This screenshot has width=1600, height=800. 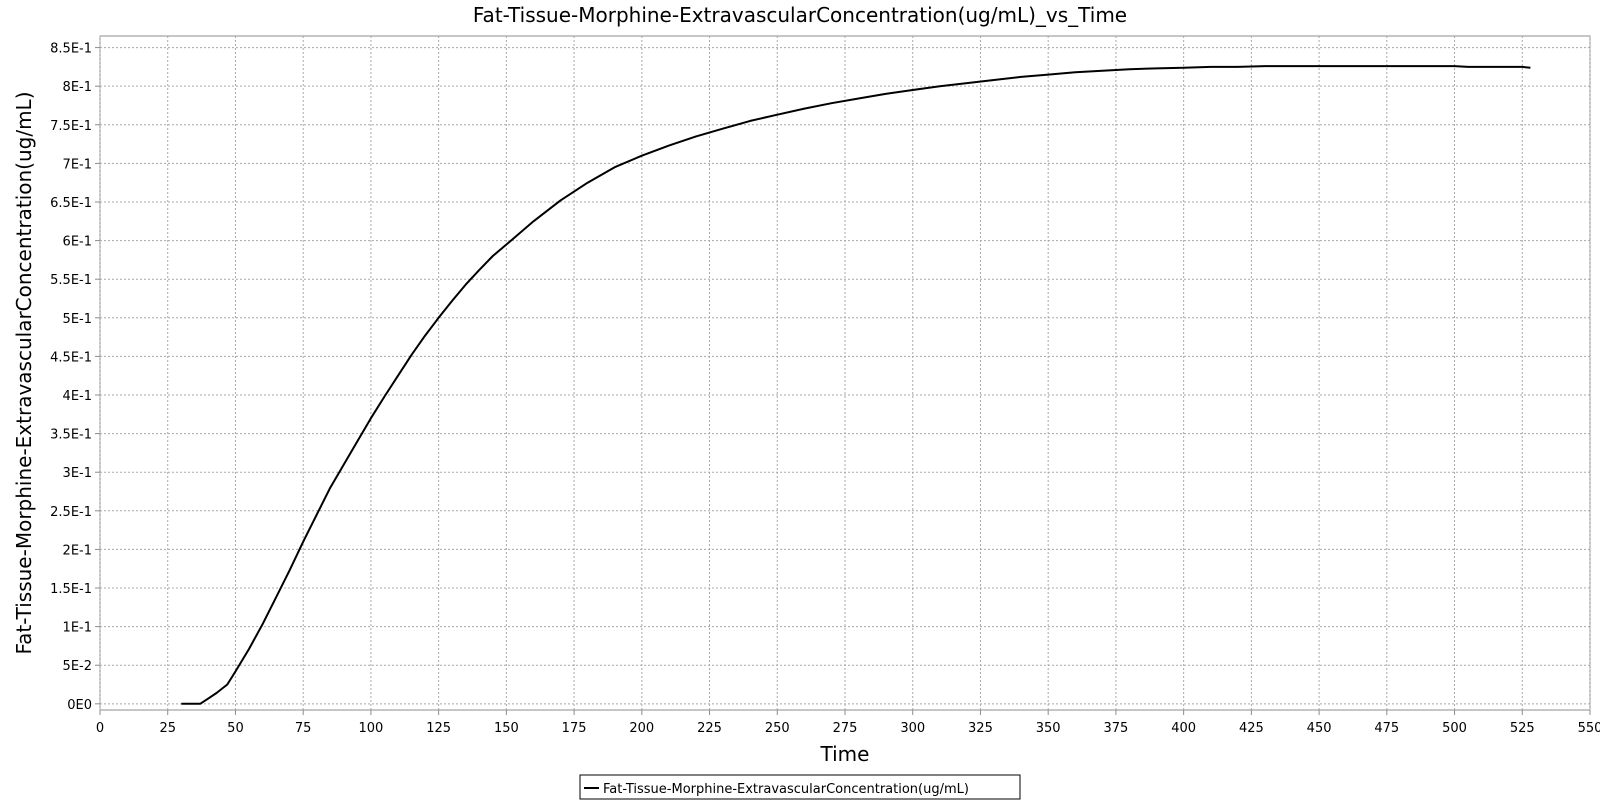 I want to click on x-tick-label: 400, so click(x=1183, y=728).